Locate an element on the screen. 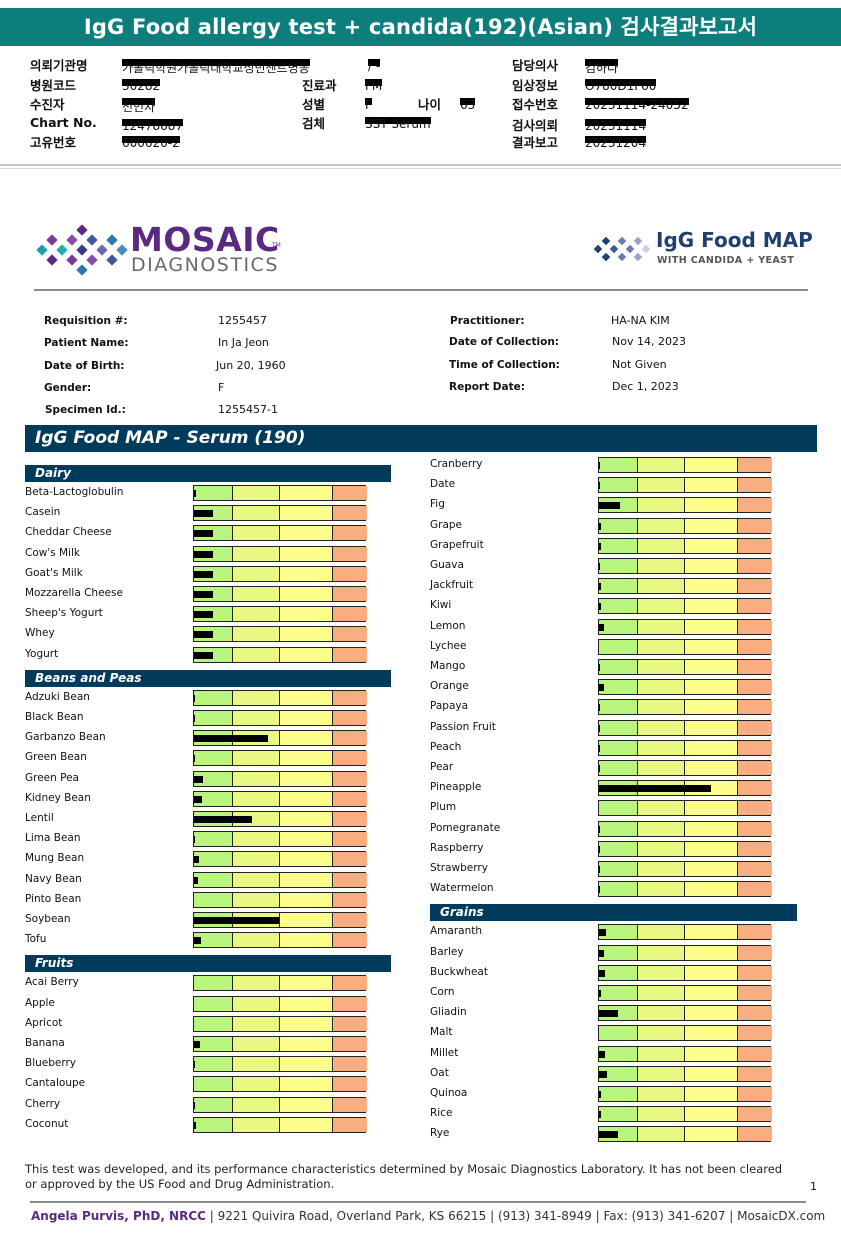  mosaic-logo-icon is located at coordinates (82, 250).